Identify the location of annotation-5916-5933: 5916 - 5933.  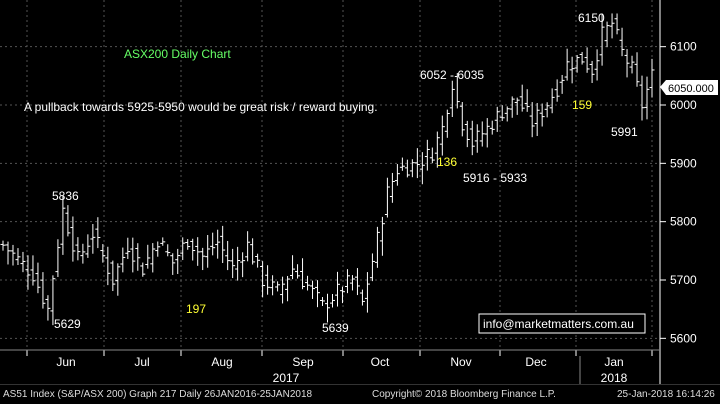
(495, 178).